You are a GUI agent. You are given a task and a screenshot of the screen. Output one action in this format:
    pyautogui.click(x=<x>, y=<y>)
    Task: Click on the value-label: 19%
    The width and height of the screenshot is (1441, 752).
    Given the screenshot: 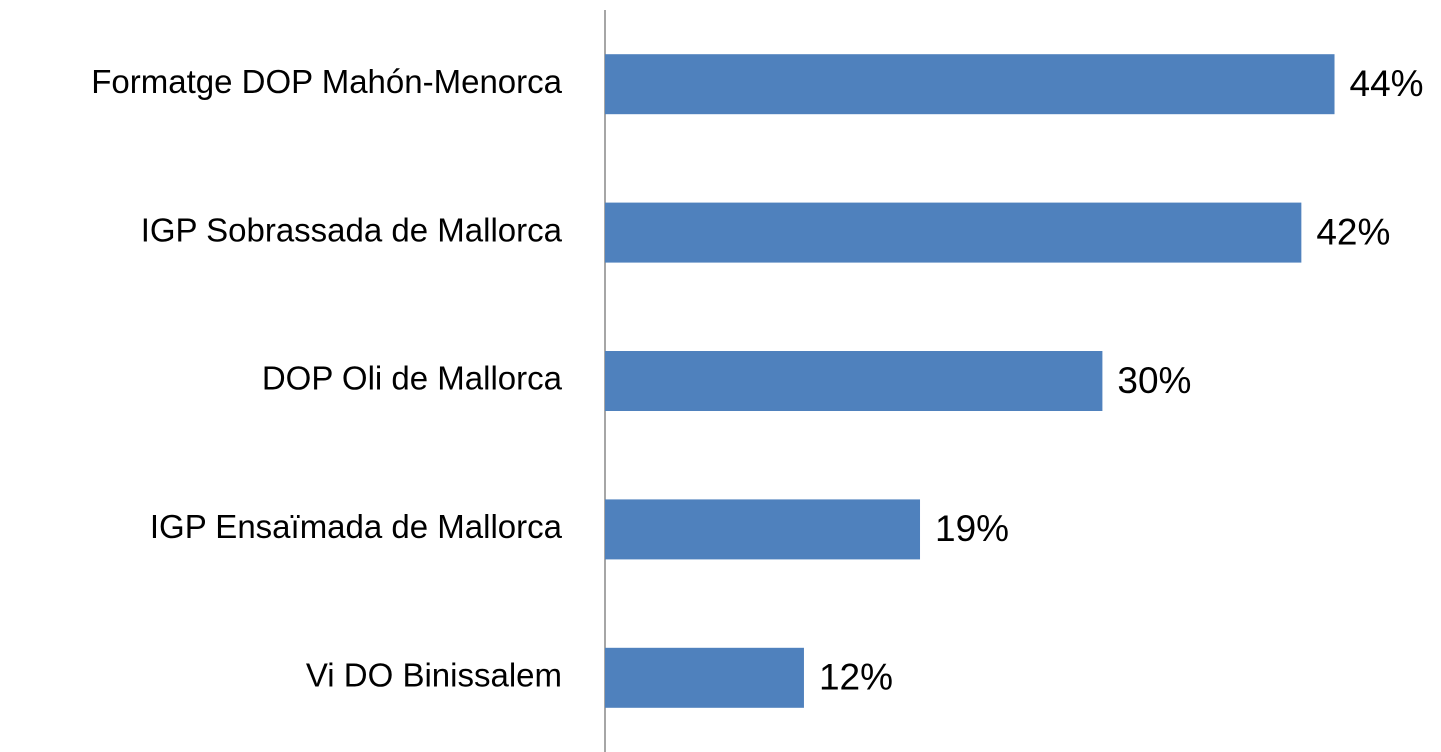 What is the action you would take?
    pyautogui.click(x=972, y=528)
    